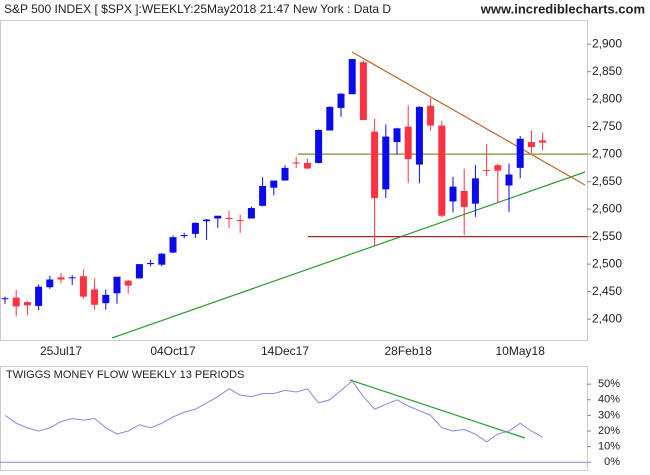 This screenshot has width=650, height=475. What do you see at coordinates (609, 431) in the screenshot?
I see `y-tick-label: 20%` at bounding box center [609, 431].